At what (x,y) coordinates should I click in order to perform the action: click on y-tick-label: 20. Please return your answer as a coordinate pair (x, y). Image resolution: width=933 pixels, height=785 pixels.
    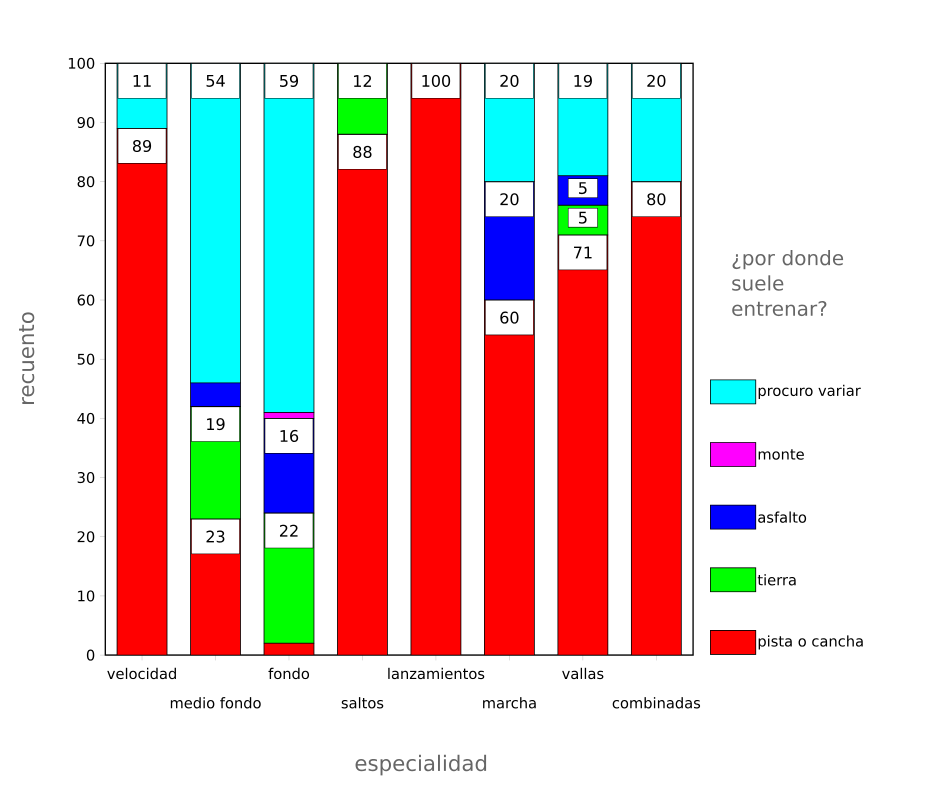
    Looking at the image, I should click on (86, 536).